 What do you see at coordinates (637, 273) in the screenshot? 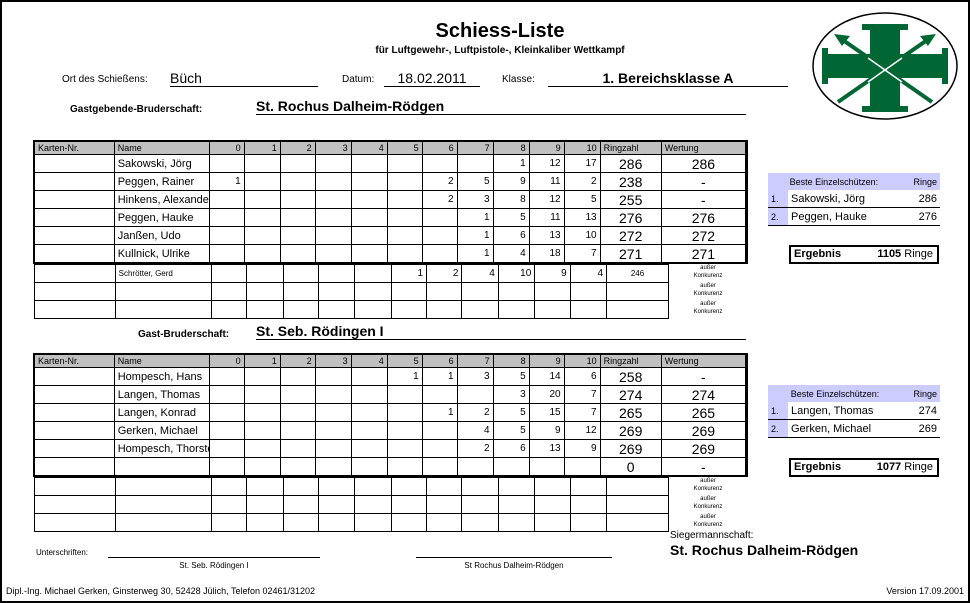
I see `cell: 246` at bounding box center [637, 273].